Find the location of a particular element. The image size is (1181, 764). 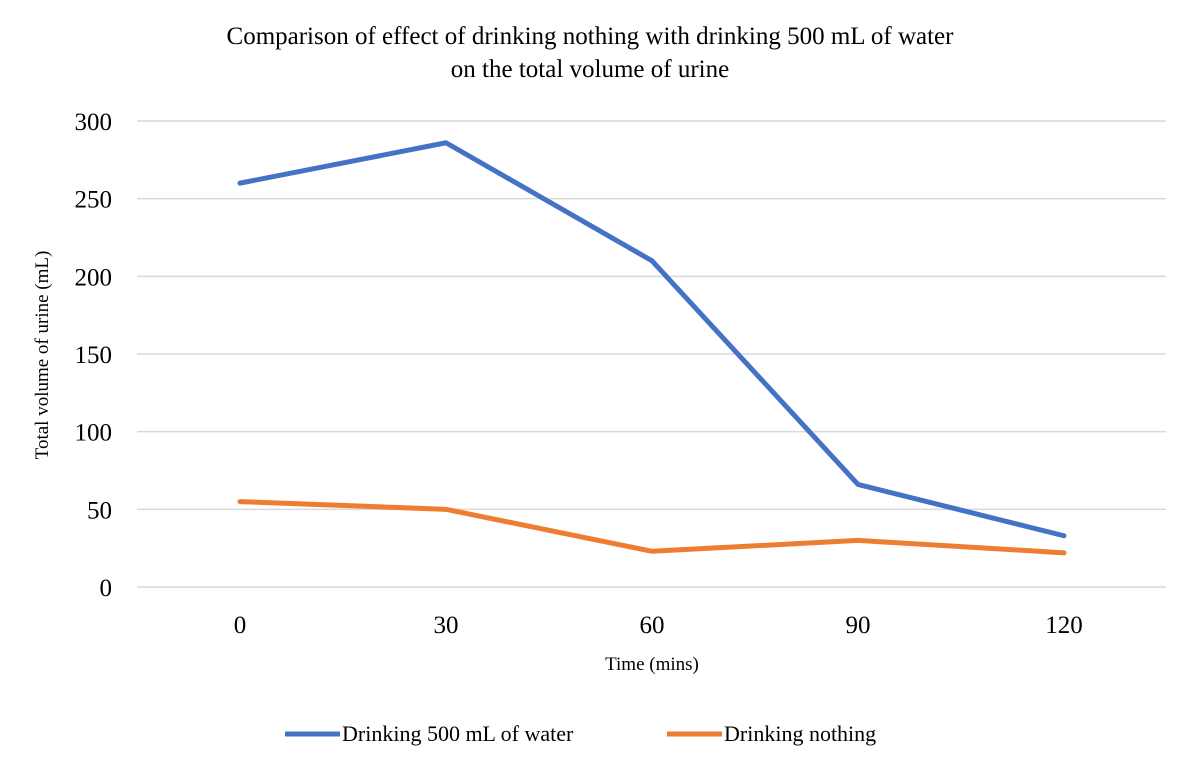

legend: Drinking 500 mL of water Drinking nothing is located at coordinates (580, 733).